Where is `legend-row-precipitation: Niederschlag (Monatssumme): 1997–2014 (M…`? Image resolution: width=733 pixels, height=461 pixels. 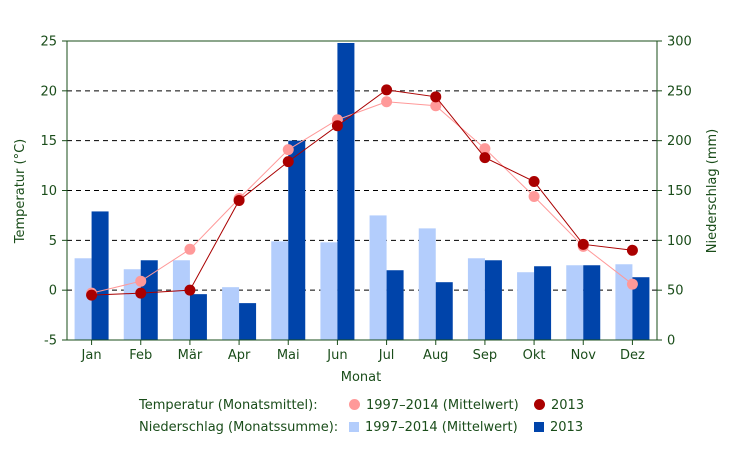 legend-row-precipitation: Niederschlag (Monatssumme): 1997–2014 (M… is located at coordinates (366, 431).